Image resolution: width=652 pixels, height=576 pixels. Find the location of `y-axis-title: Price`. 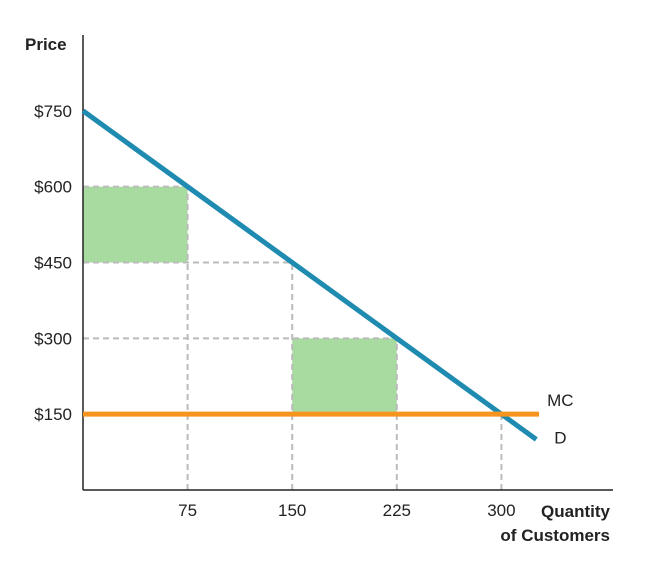

y-axis-title: Price is located at coordinates (46, 44).